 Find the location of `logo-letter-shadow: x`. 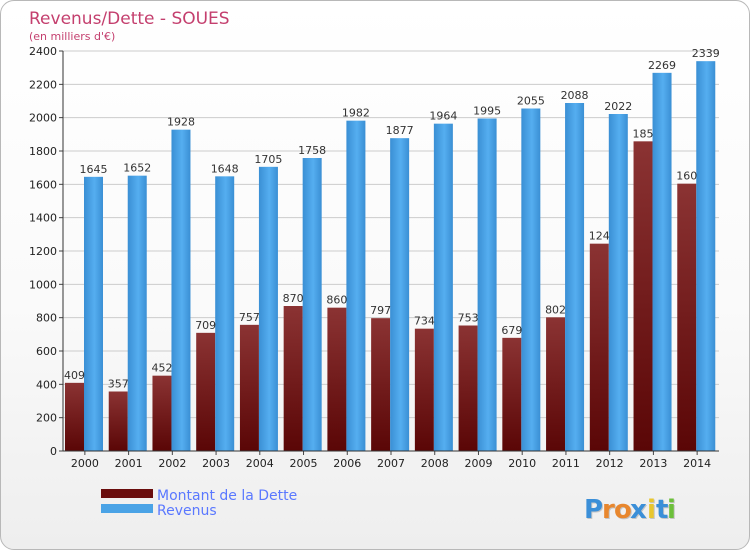

logo-letter-shadow: x is located at coordinates (639, 511).